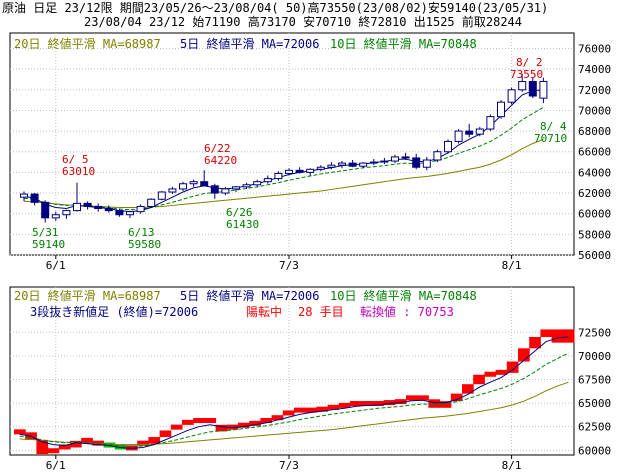 The width and height of the screenshot is (624, 475). I want to click on upper-y-tick: 72000, so click(594, 90).